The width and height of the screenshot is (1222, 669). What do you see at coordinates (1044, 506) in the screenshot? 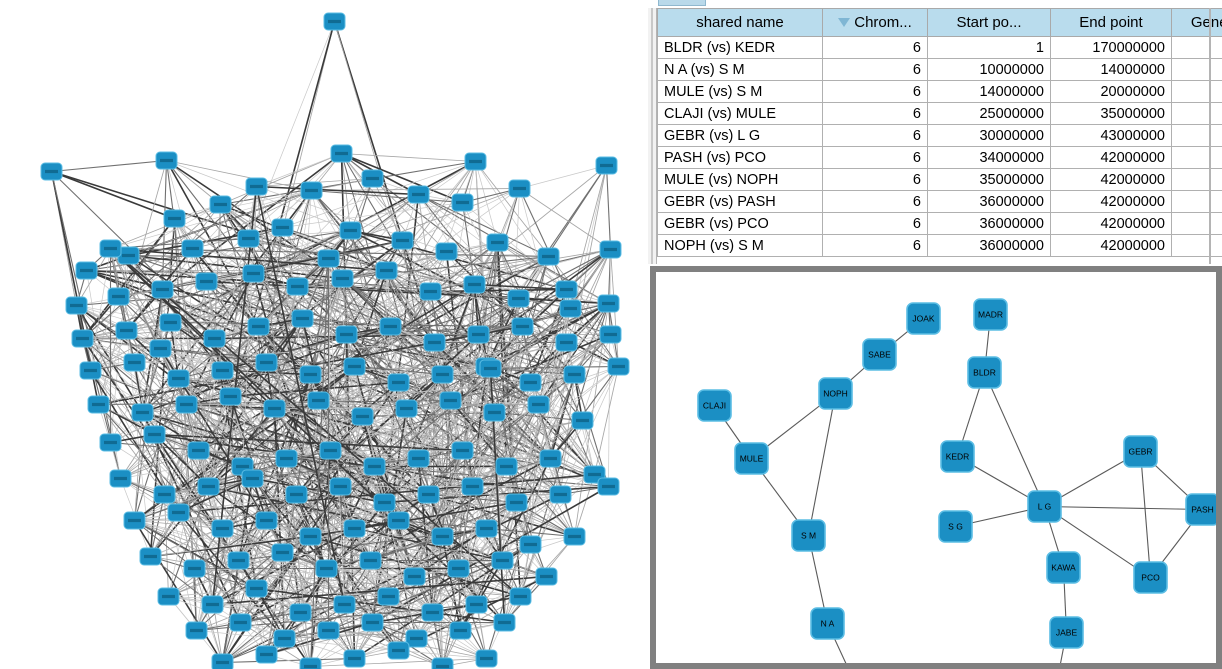
I see `network-node: L G` at bounding box center [1044, 506].